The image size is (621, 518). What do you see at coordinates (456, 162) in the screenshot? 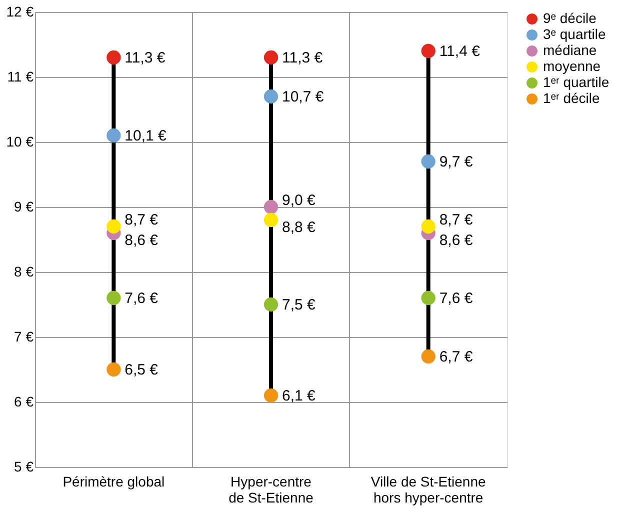
I see `data-label: 9,7 €` at bounding box center [456, 162].